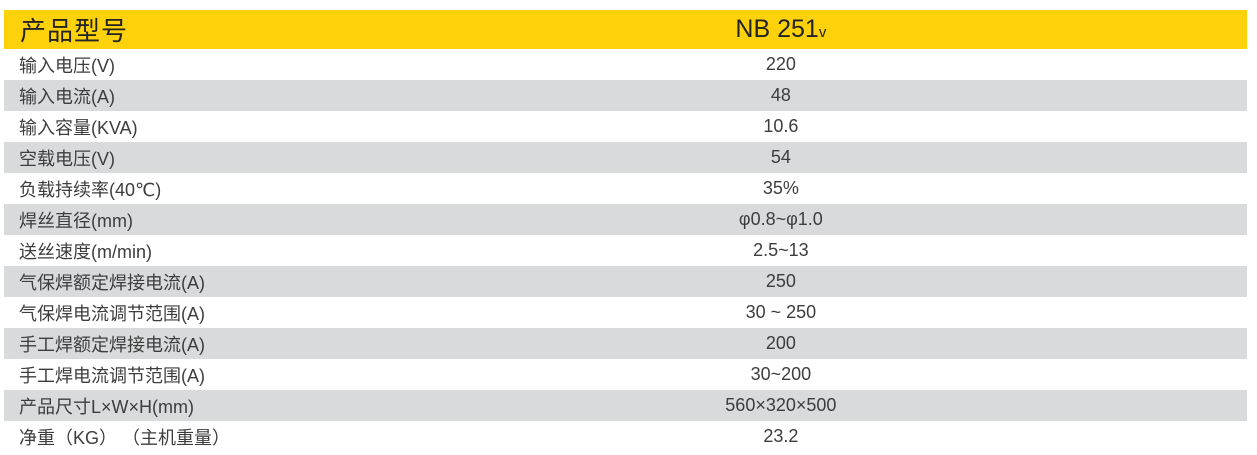 The height and width of the screenshot is (455, 1257). What do you see at coordinates (67, 65) in the screenshot?
I see `spec-label: 输入电压(V)` at bounding box center [67, 65].